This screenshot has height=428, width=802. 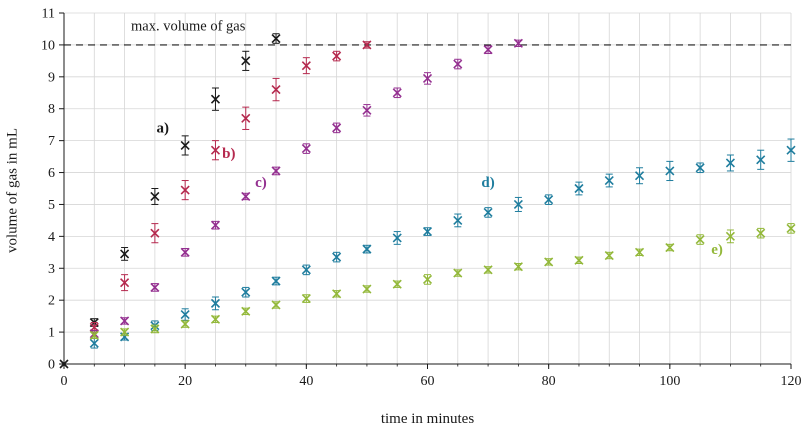 What do you see at coordinates (51, 301) in the screenshot?
I see `y-tick-label: 2` at bounding box center [51, 301].